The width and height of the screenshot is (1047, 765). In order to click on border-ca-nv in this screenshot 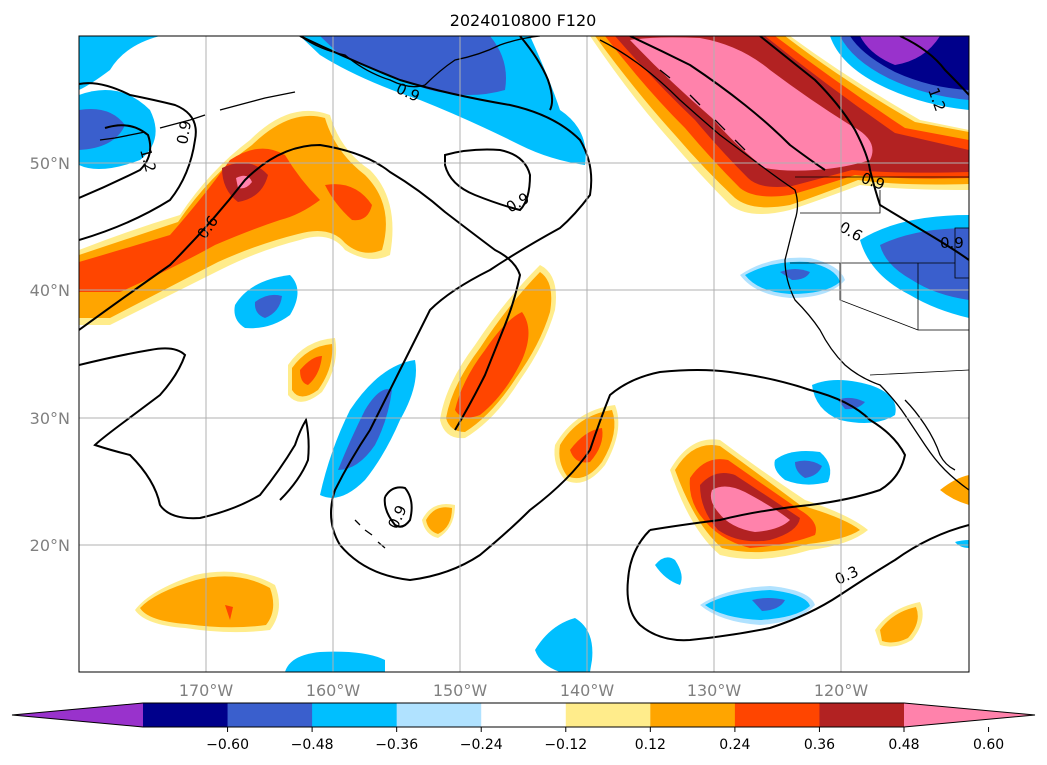, I will do `click(904, 297)`.